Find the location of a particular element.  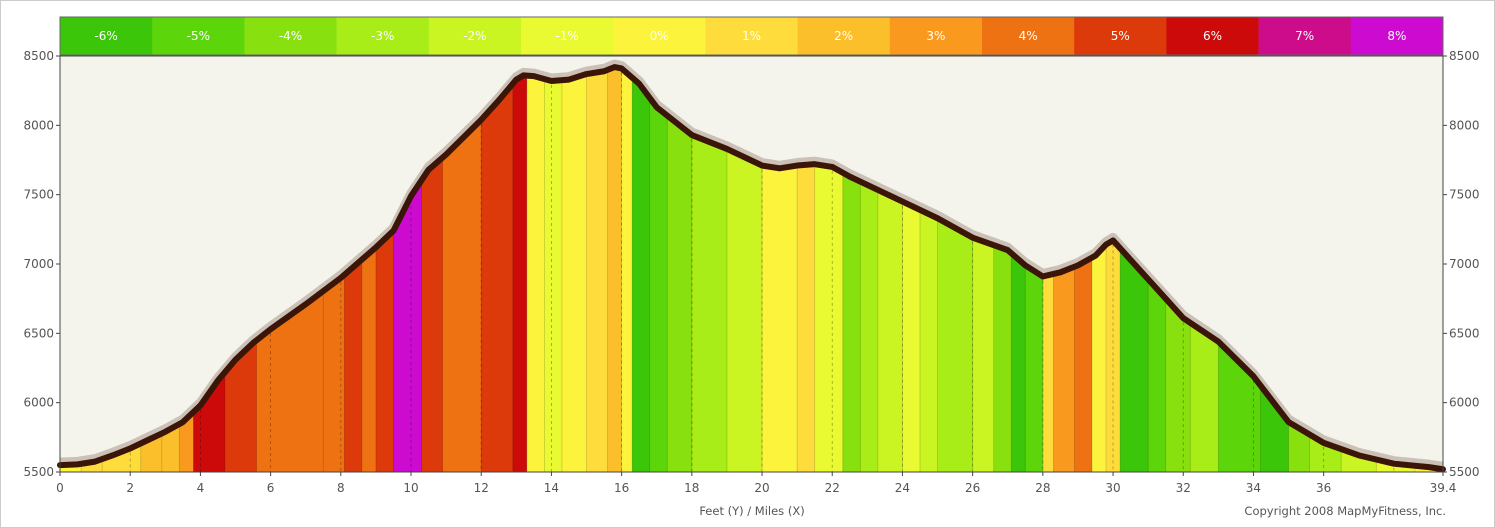

y-tick-label: 7500 is located at coordinates (38, 195).